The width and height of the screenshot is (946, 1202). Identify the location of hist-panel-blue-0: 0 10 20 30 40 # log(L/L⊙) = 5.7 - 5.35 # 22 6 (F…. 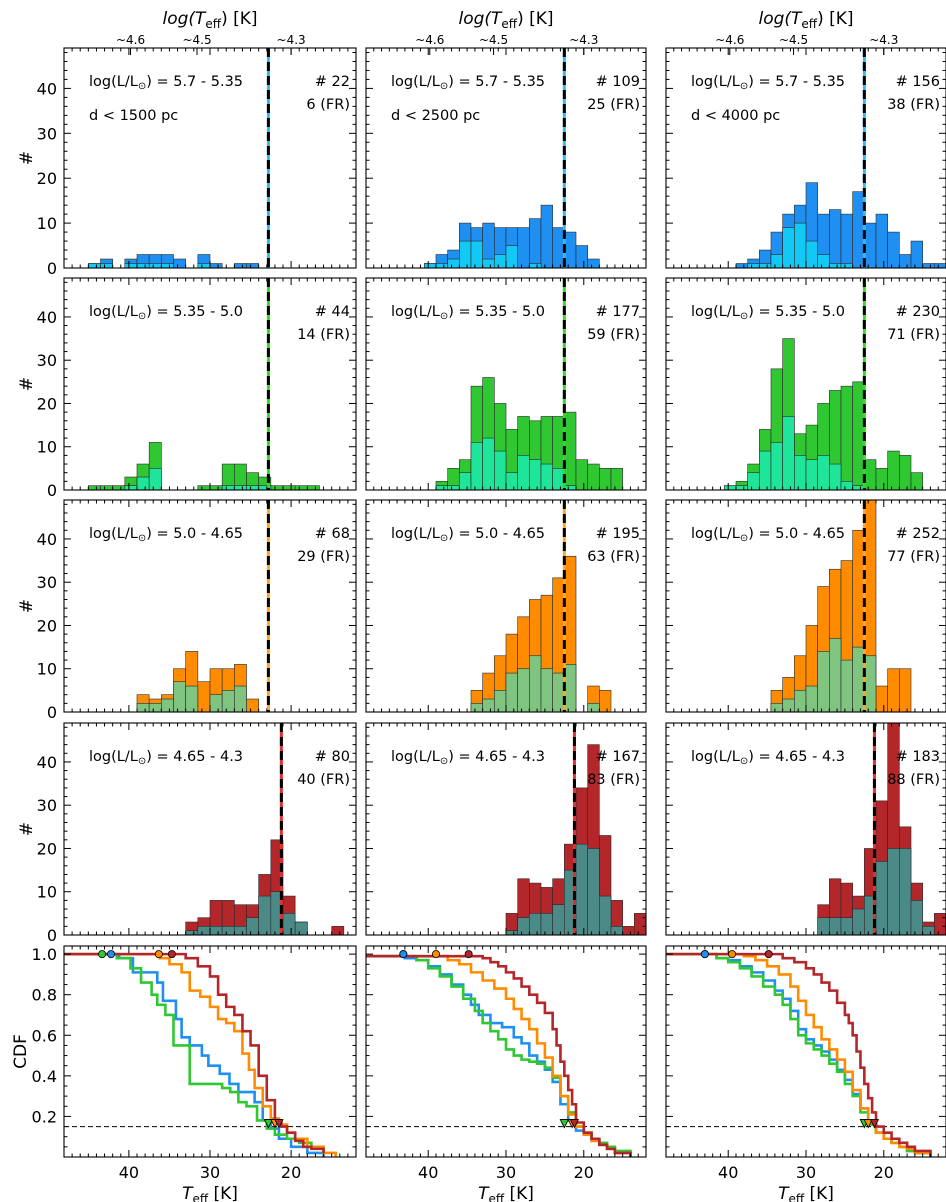
(187, 162).